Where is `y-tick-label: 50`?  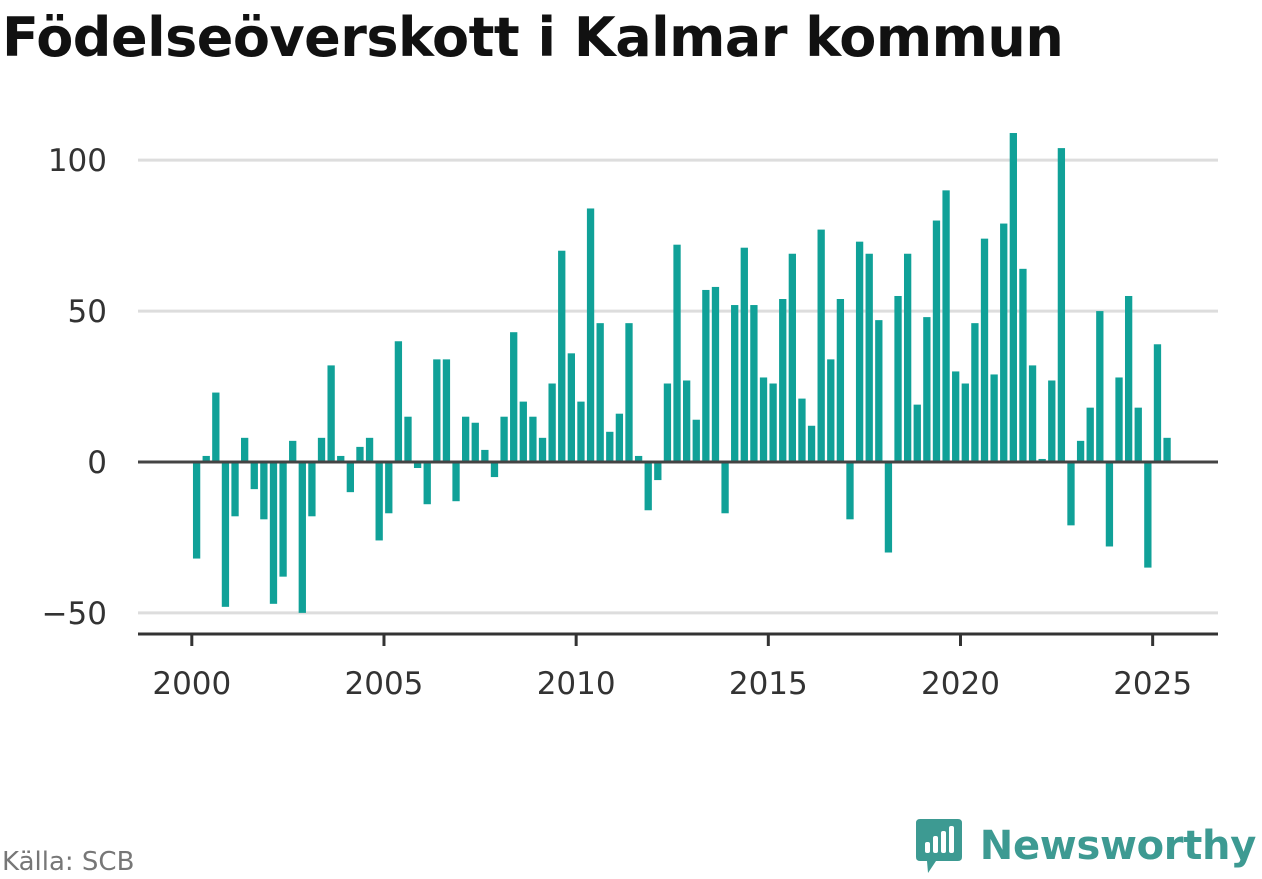 y-tick-label: 50 is located at coordinates (87, 312).